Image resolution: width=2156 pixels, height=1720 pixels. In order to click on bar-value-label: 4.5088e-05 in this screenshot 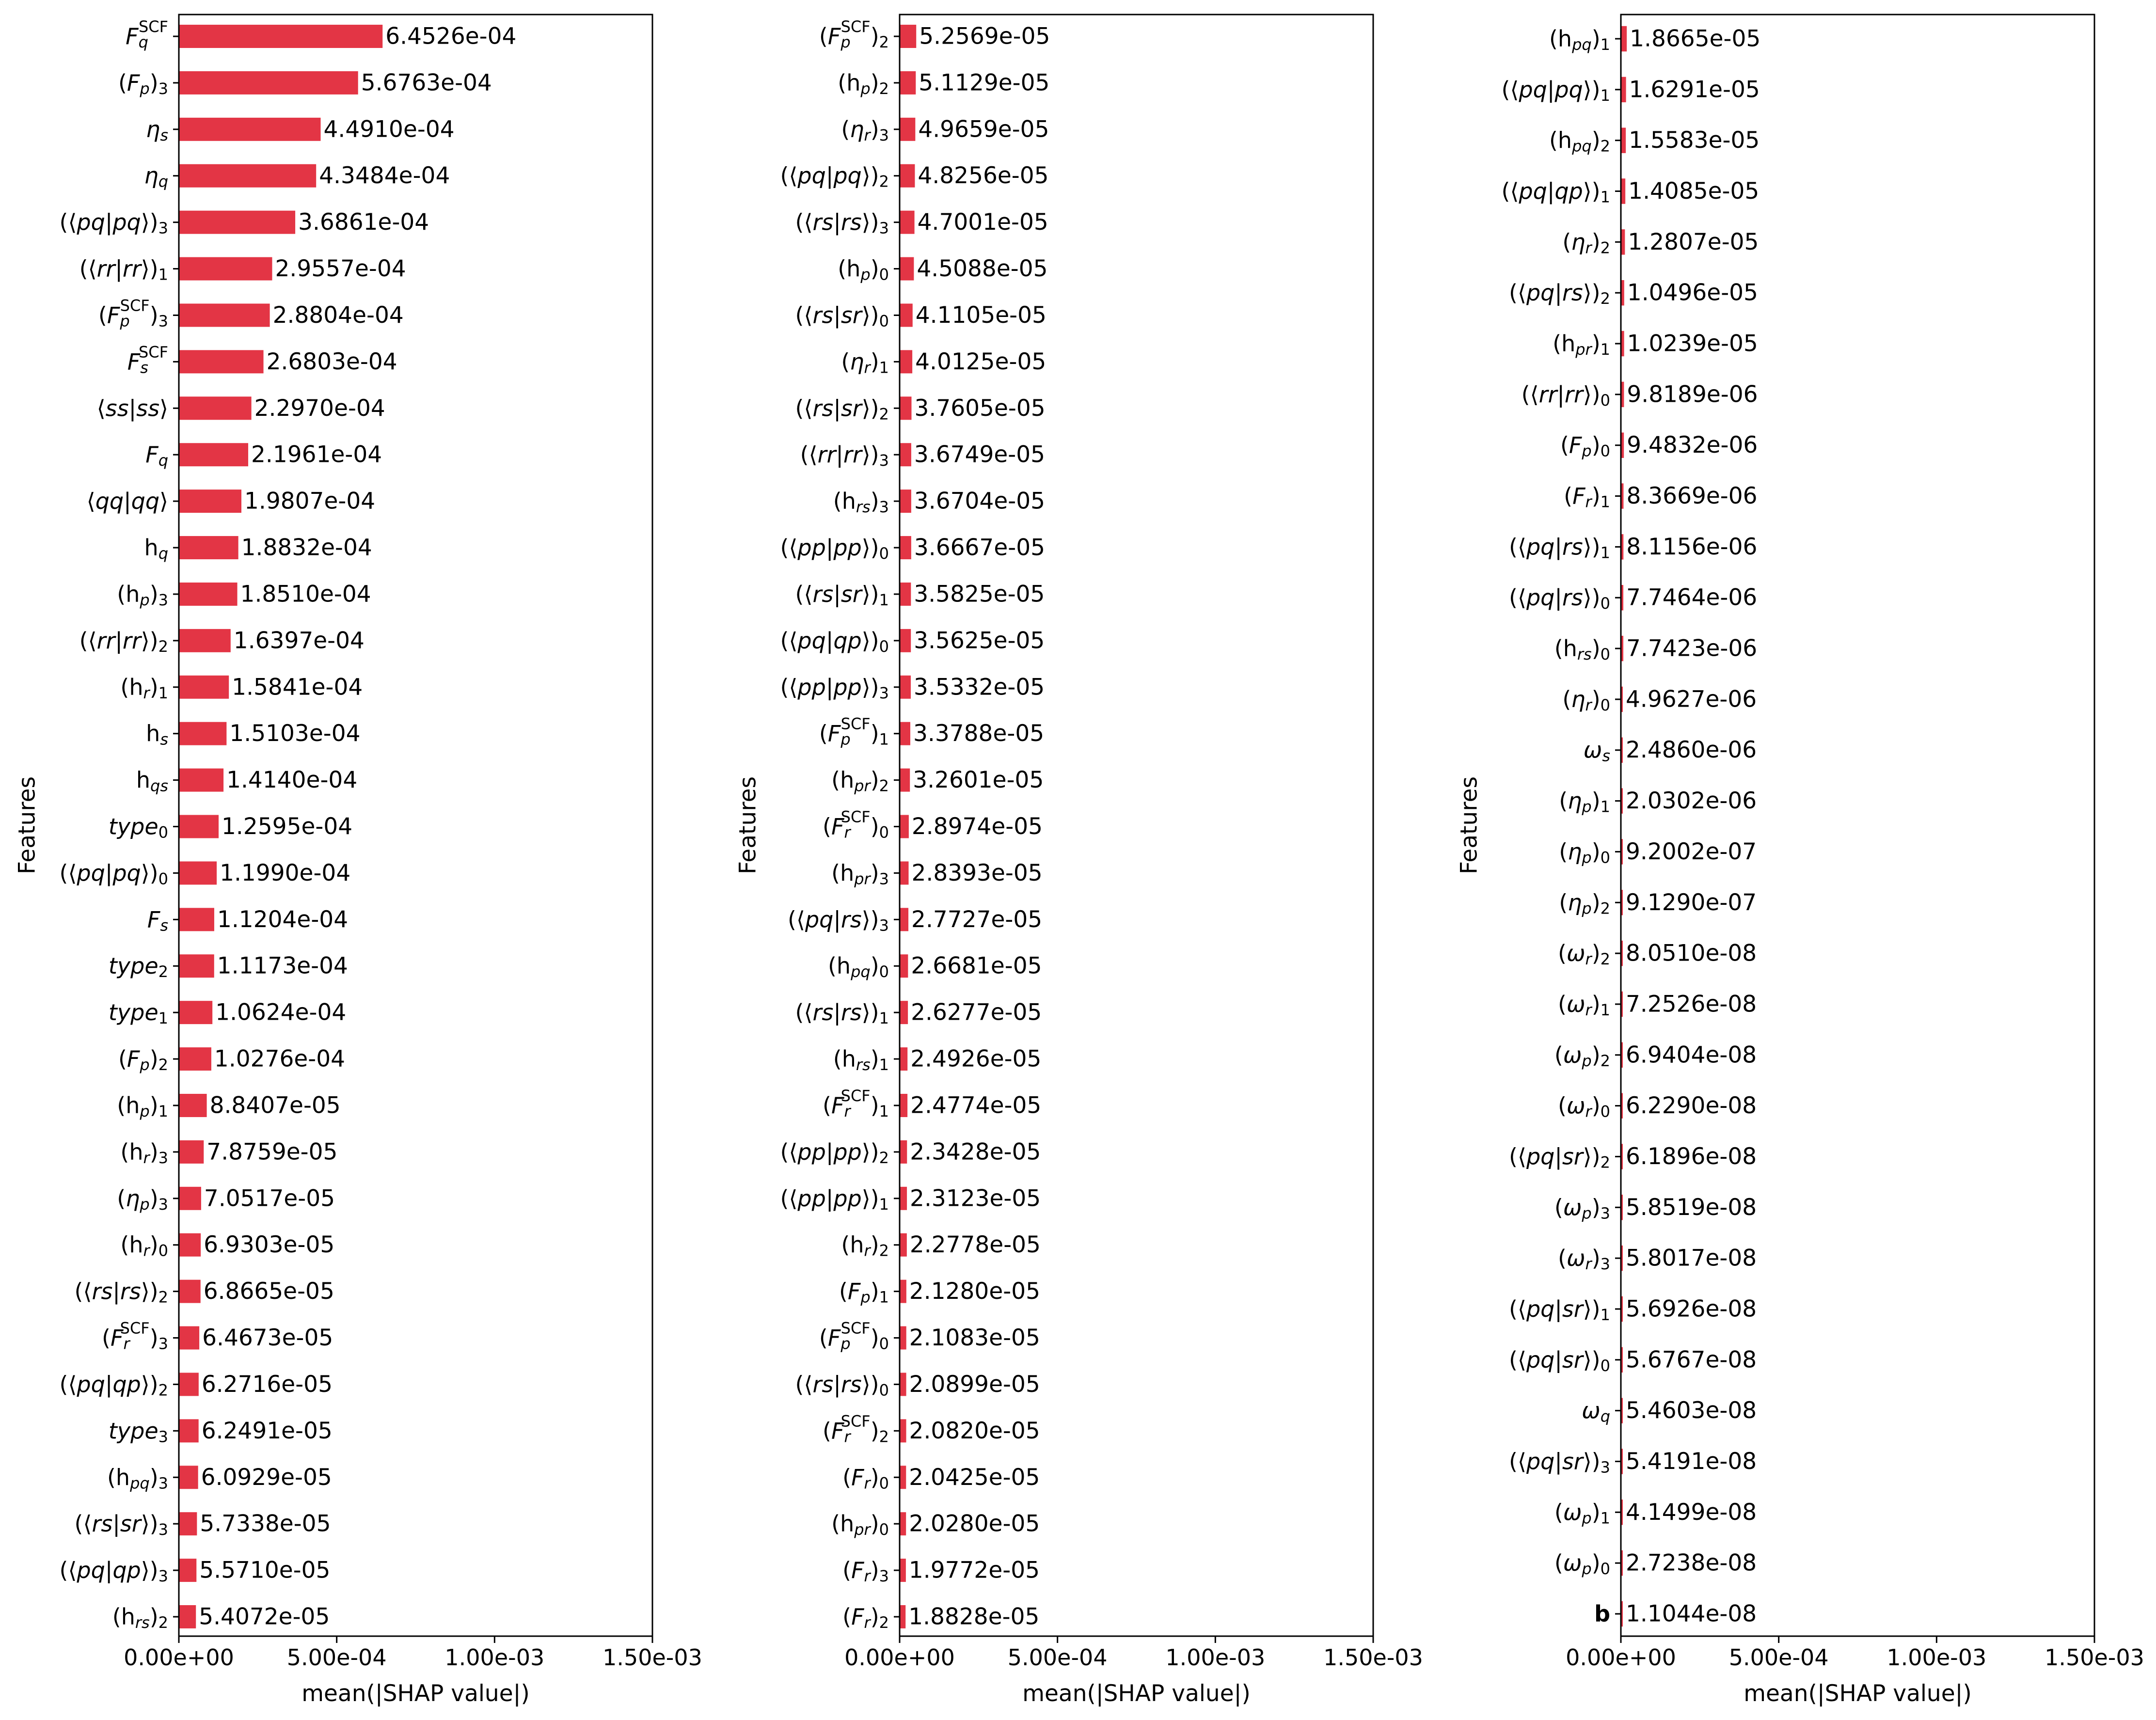, I will do `click(982, 268)`.